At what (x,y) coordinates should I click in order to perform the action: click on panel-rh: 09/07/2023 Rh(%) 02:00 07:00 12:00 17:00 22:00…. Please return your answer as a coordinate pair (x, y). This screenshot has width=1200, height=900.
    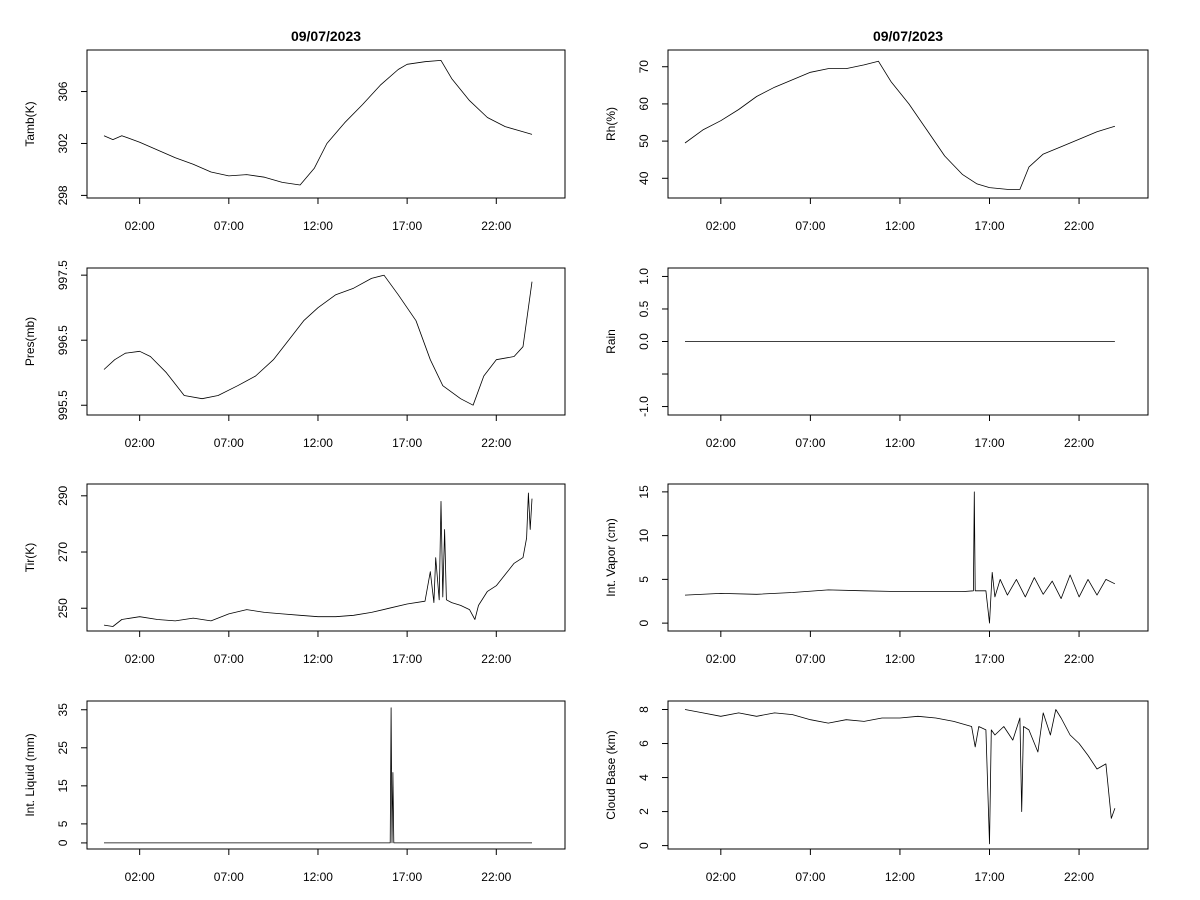
    Looking at the image, I should click on (876, 130).